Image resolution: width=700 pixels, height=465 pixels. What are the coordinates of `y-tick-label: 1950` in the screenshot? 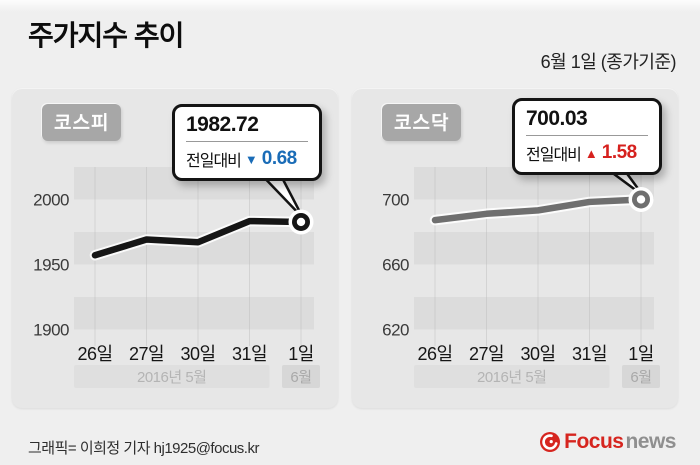 It's located at (51, 265).